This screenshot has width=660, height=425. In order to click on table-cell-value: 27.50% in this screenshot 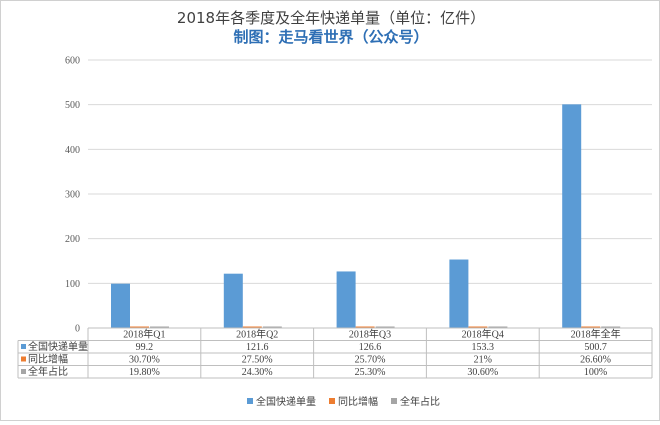, I will do `click(257, 360)`.